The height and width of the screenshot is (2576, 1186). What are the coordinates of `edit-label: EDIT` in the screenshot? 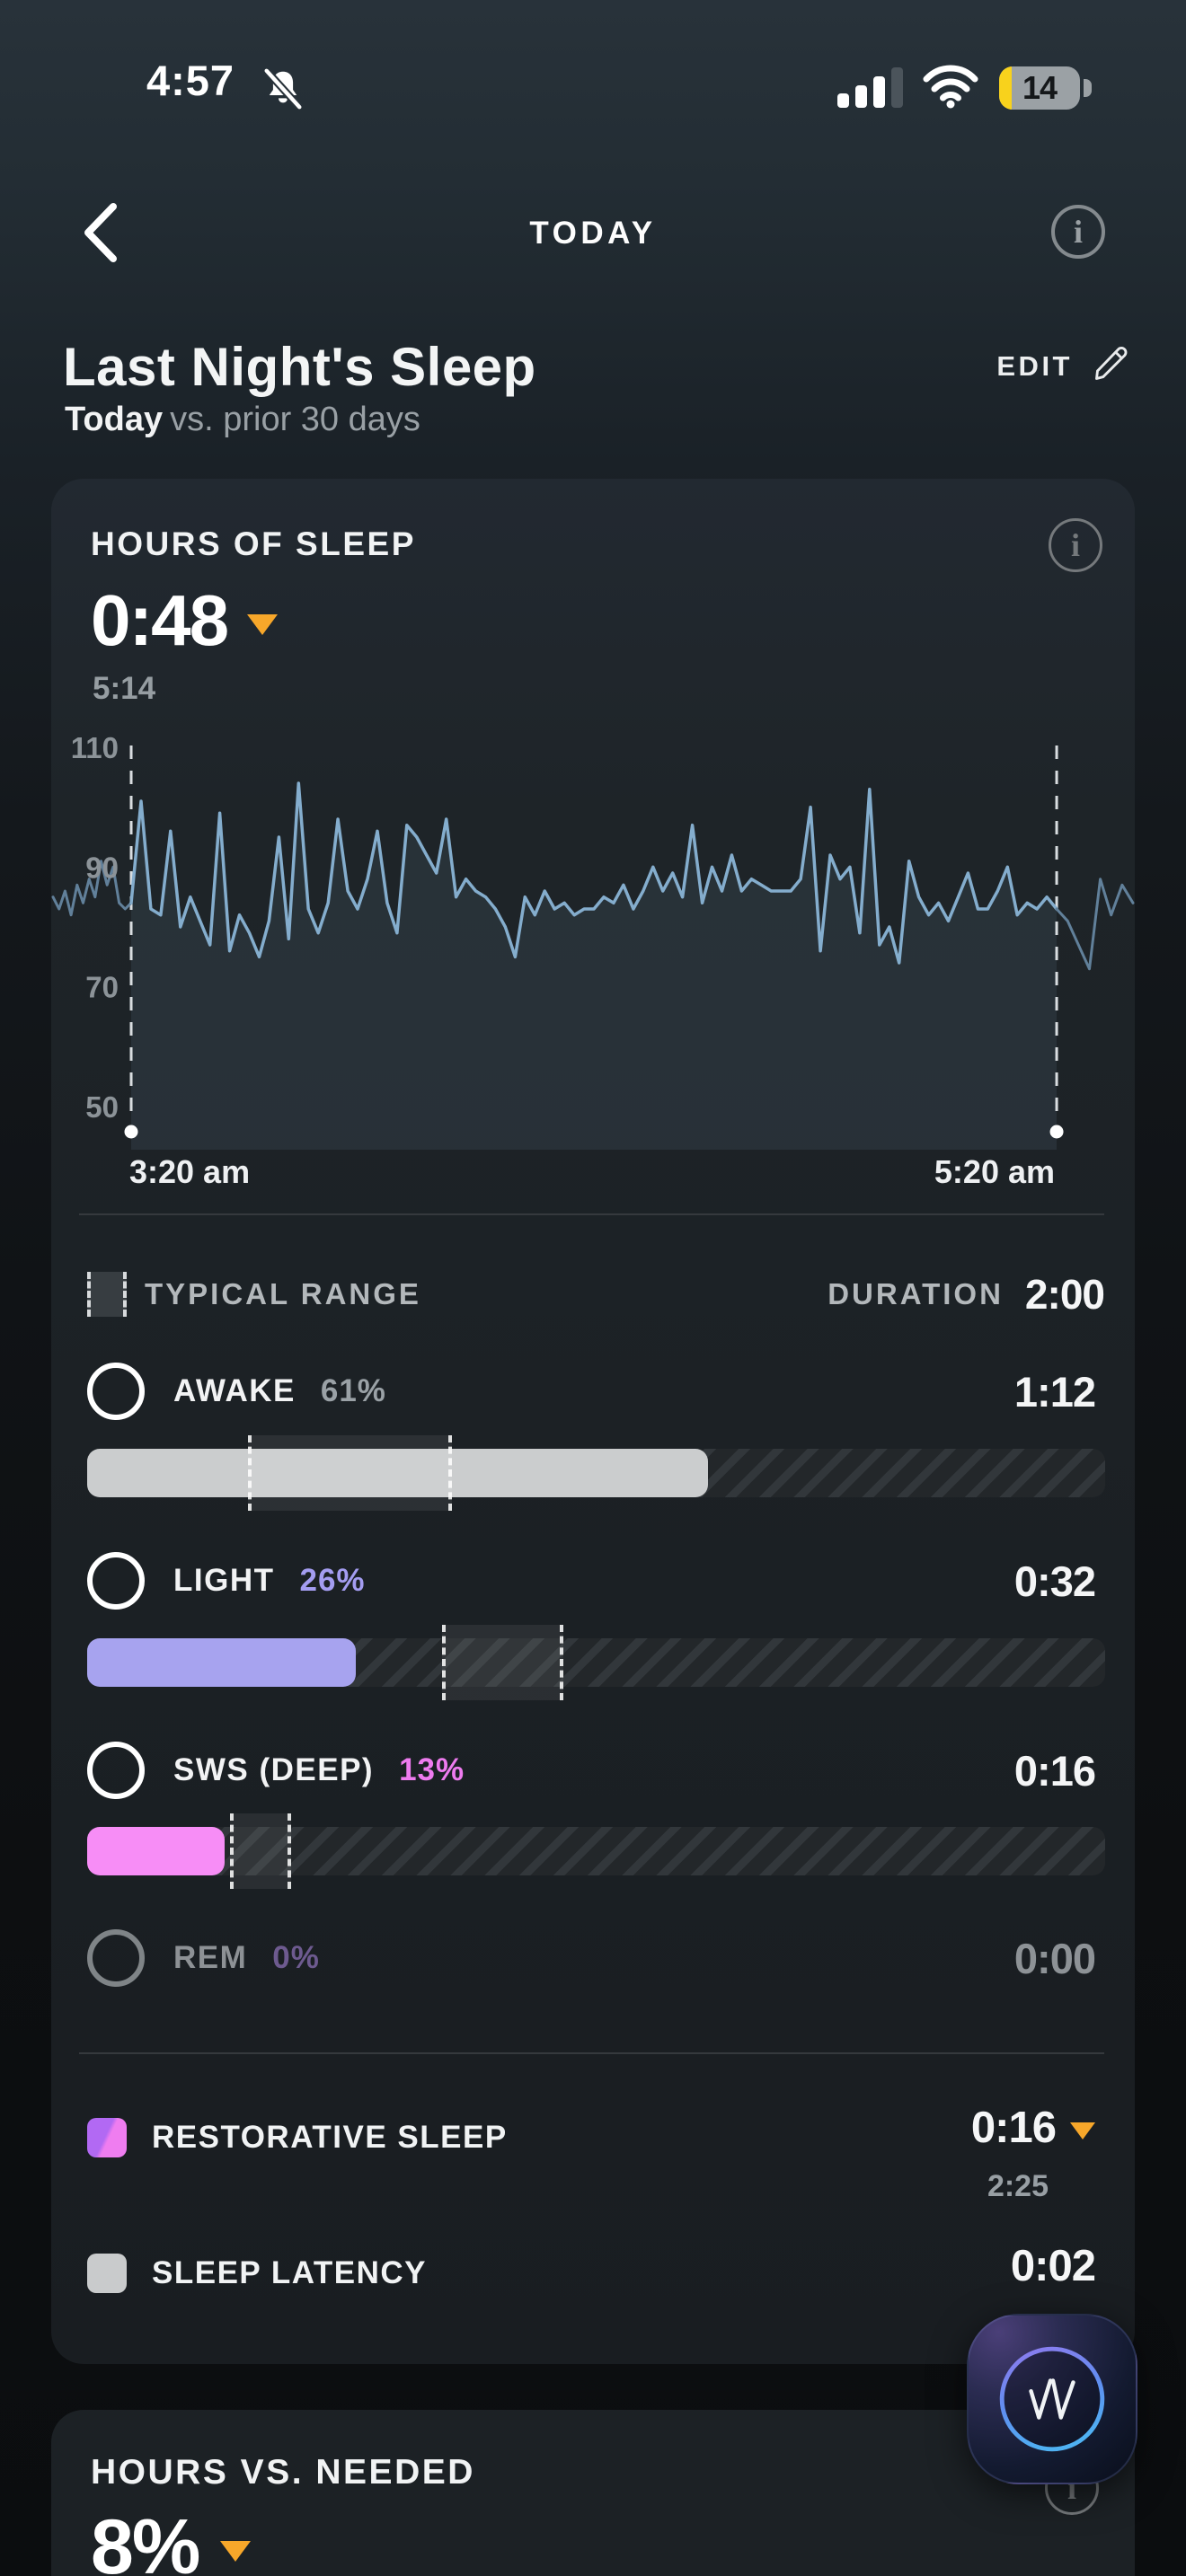 It's located at (1034, 365).